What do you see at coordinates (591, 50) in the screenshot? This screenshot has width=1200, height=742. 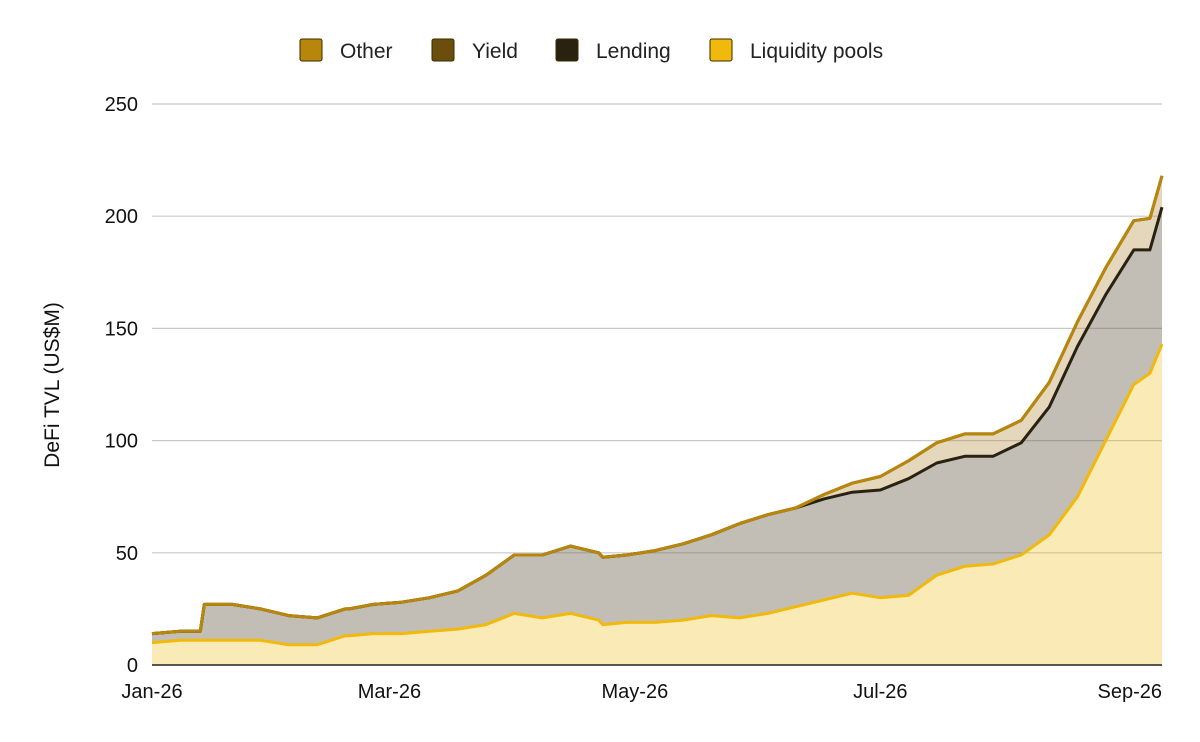 I see `legend: Other Yield Lending Liquidity pools` at bounding box center [591, 50].